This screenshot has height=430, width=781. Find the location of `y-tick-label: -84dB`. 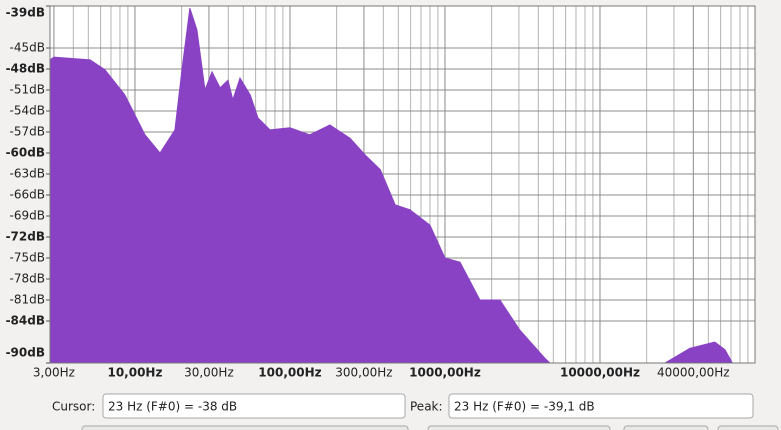

y-tick-label: -84dB is located at coordinates (25, 321).